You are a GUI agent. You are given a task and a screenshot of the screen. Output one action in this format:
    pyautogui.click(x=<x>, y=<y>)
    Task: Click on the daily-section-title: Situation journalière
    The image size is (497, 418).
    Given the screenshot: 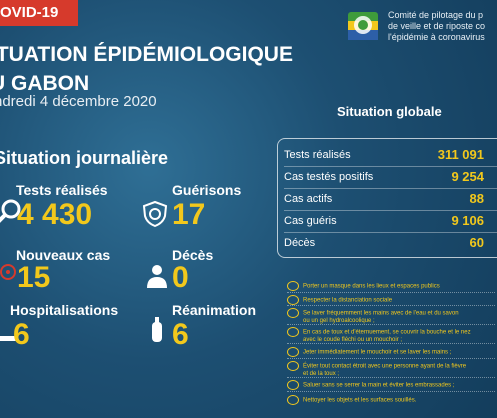 What is the action you would take?
    pyautogui.click(x=84, y=158)
    